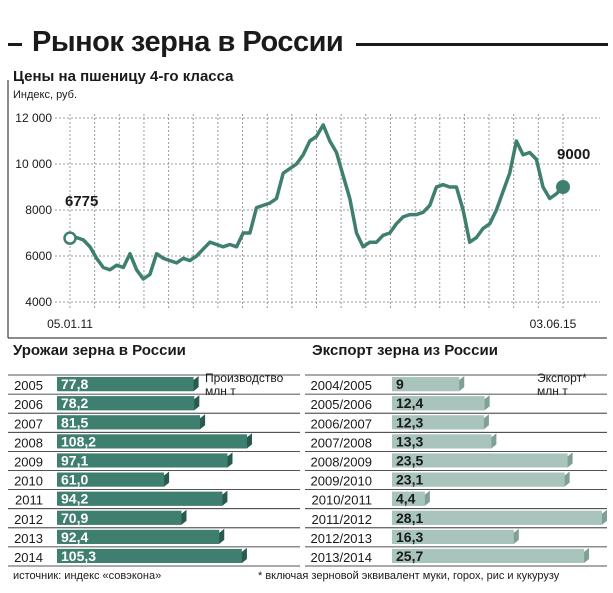 The height and width of the screenshot is (593, 613). What do you see at coordinates (409, 556) in the screenshot?
I see `bar-value-label: 25,7` at bounding box center [409, 556].